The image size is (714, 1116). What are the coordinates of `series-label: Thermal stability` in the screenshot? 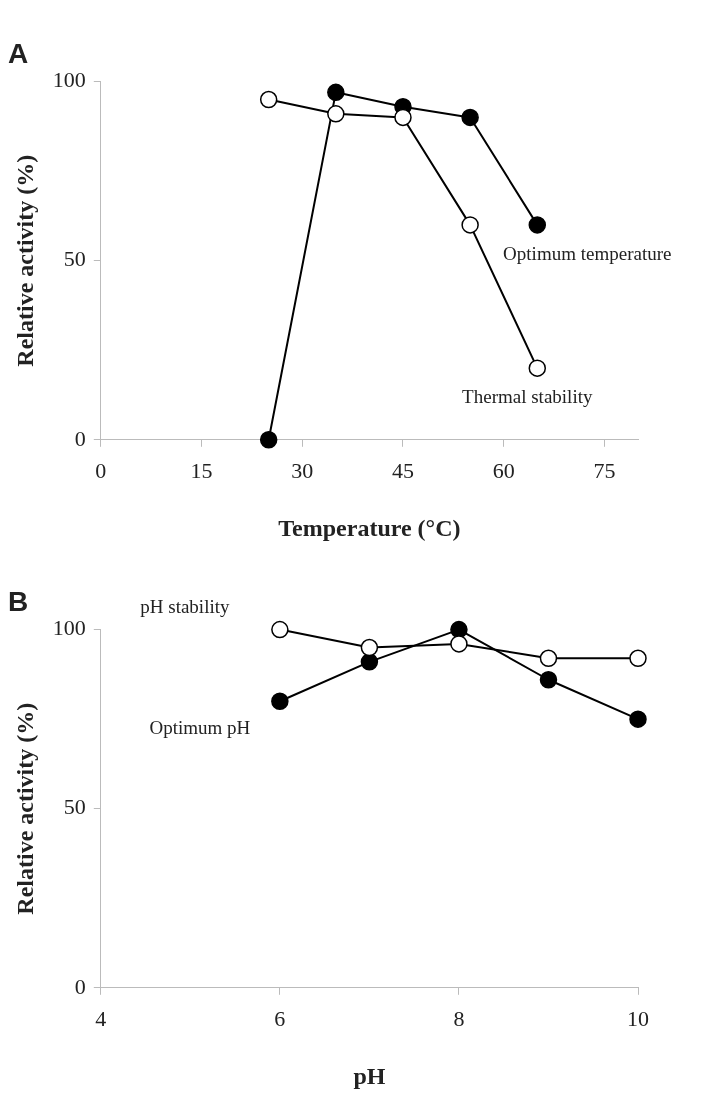 It's located at (527, 397).